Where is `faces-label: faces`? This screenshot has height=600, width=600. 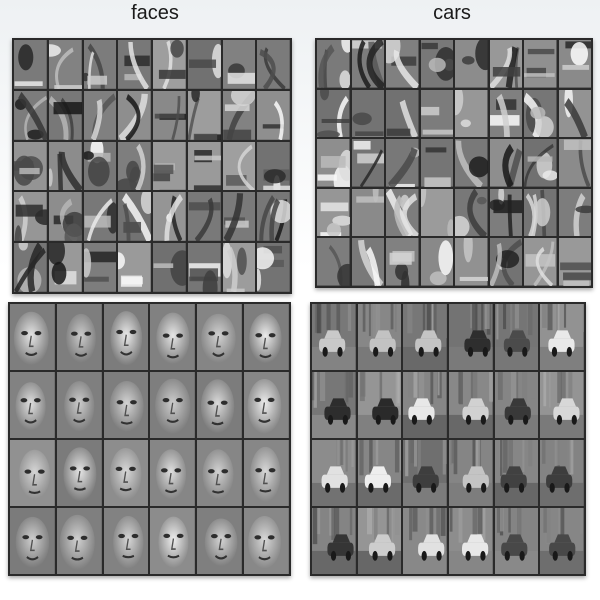 faces-label: faces is located at coordinates (155, 13).